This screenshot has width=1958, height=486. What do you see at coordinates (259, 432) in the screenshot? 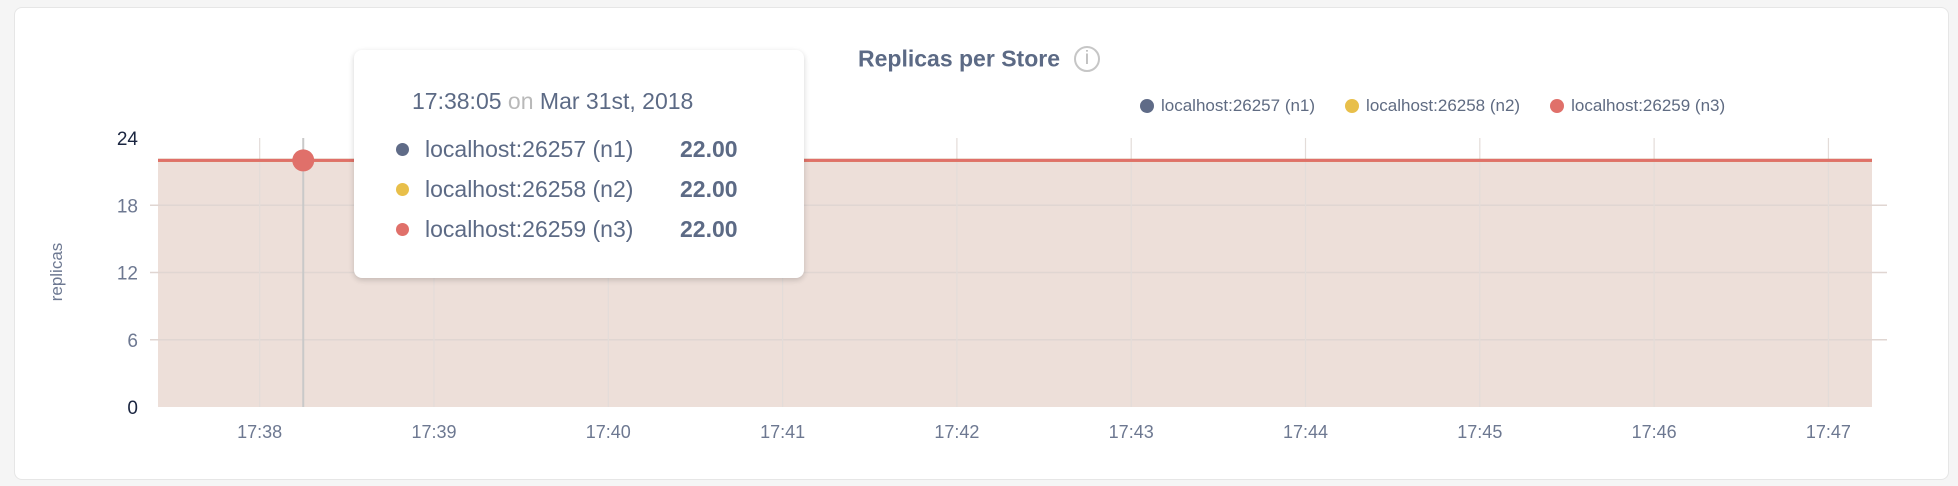
I see `x-tick-label: 17:38` at bounding box center [259, 432].